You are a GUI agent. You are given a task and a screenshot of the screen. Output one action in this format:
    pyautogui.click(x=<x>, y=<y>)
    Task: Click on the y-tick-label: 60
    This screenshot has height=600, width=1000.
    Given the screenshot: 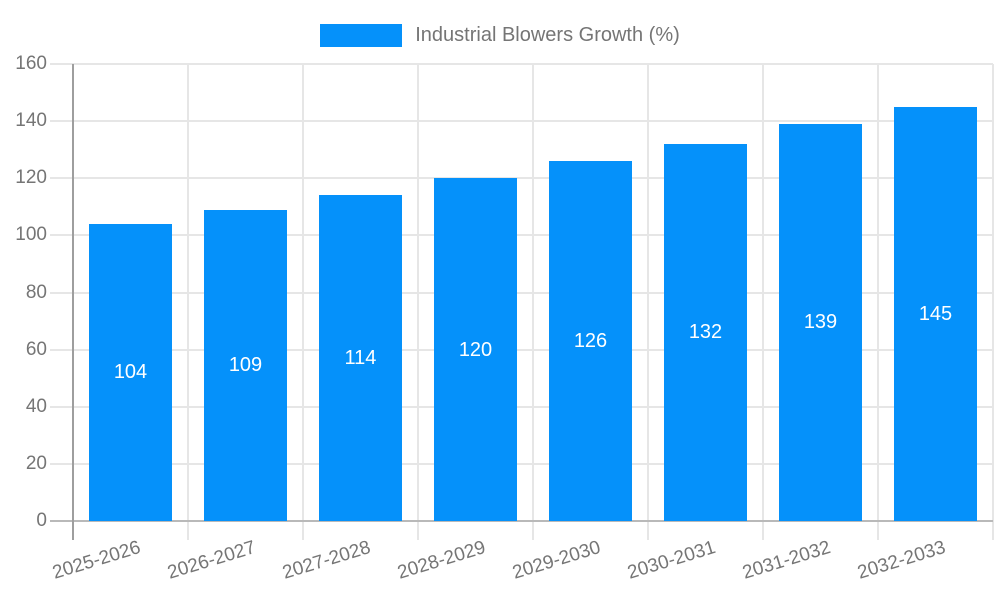 What is the action you would take?
    pyautogui.click(x=36, y=349)
    